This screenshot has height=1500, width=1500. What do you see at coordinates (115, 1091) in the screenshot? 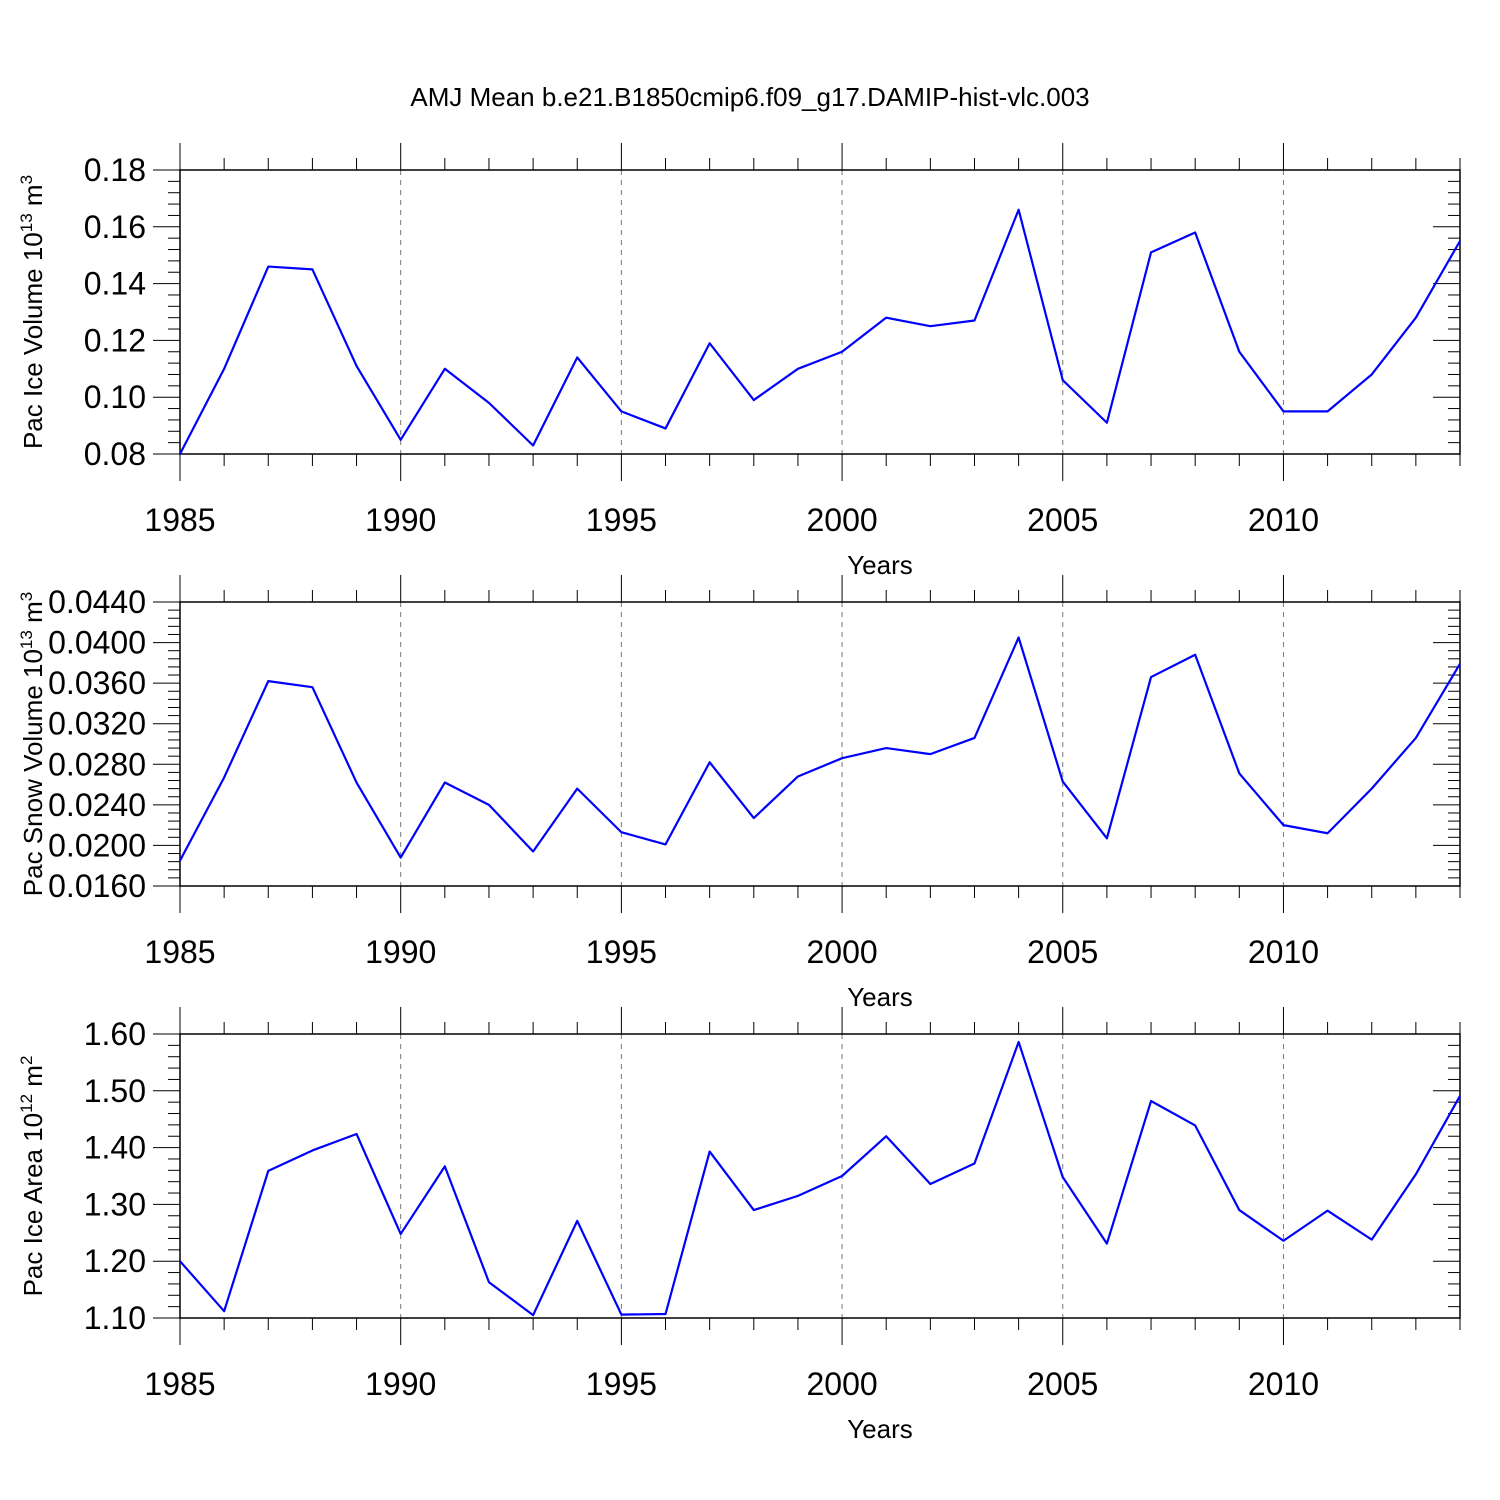
I see `y-tick-label: 1.50` at bounding box center [115, 1091].